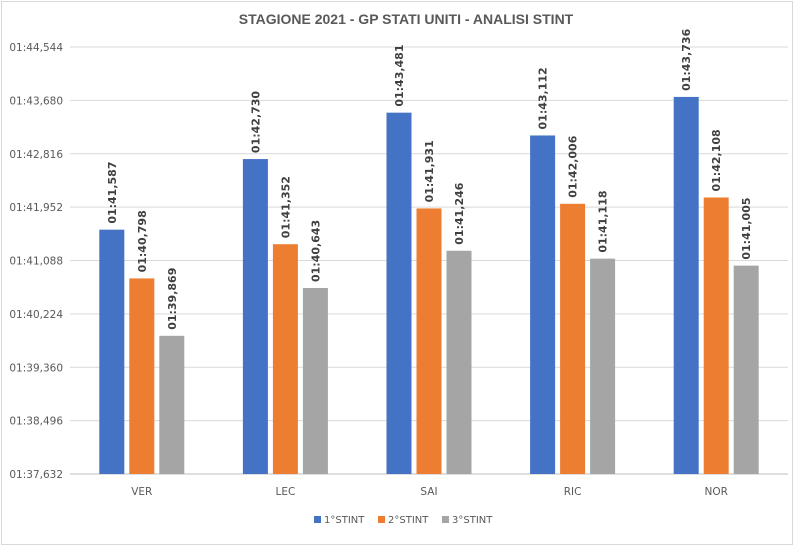  What do you see at coordinates (142, 241) in the screenshot?
I see `data-label: 01:40,798` at bounding box center [142, 241].